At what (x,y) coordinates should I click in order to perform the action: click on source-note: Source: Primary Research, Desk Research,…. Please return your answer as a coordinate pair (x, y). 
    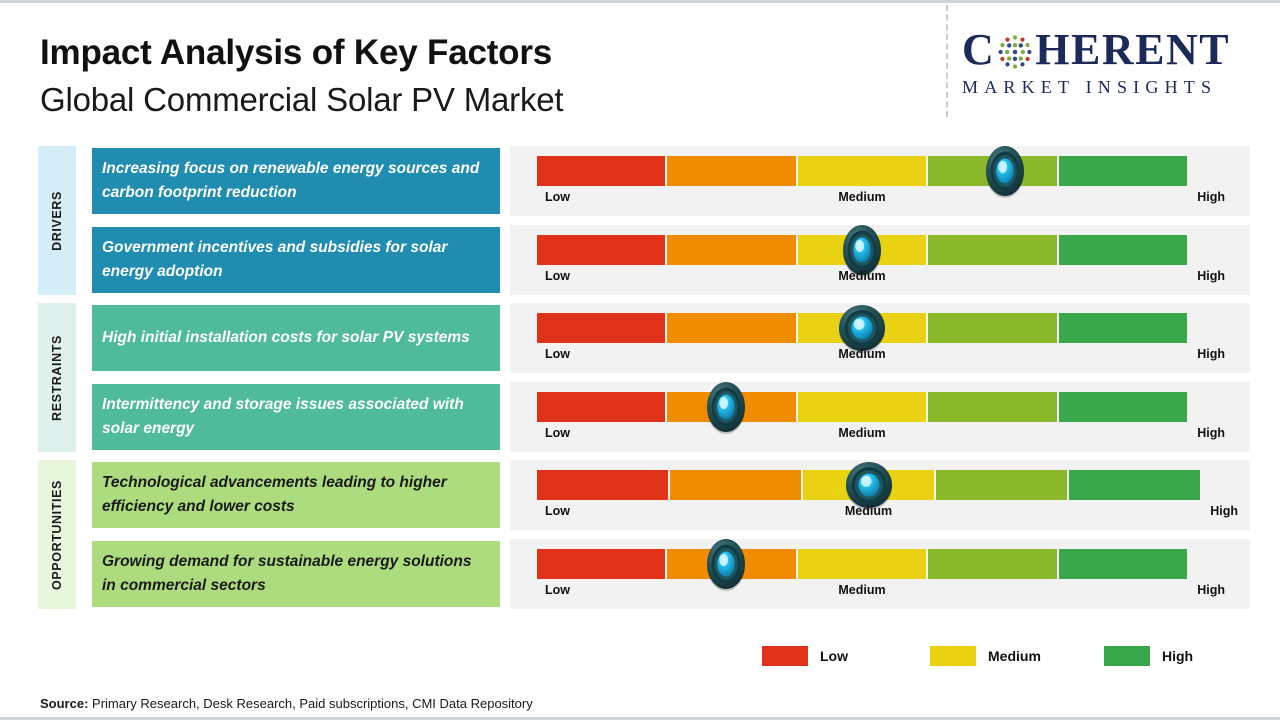
    Looking at the image, I should click on (286, 703).